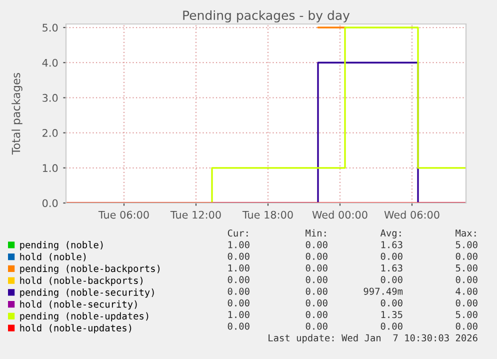  Describe the element at coordinates (50, 133) in the screenshot. I see `y-tick-label: 2.0` at that location.